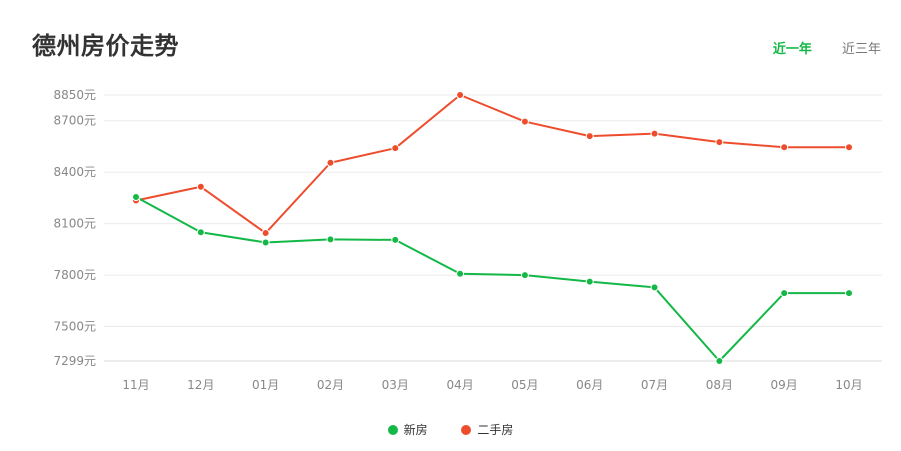 Image resolution: width=901 pixels, height=451 pixels. I want to click on page-title: 德州房价走势, so click(105, 46).